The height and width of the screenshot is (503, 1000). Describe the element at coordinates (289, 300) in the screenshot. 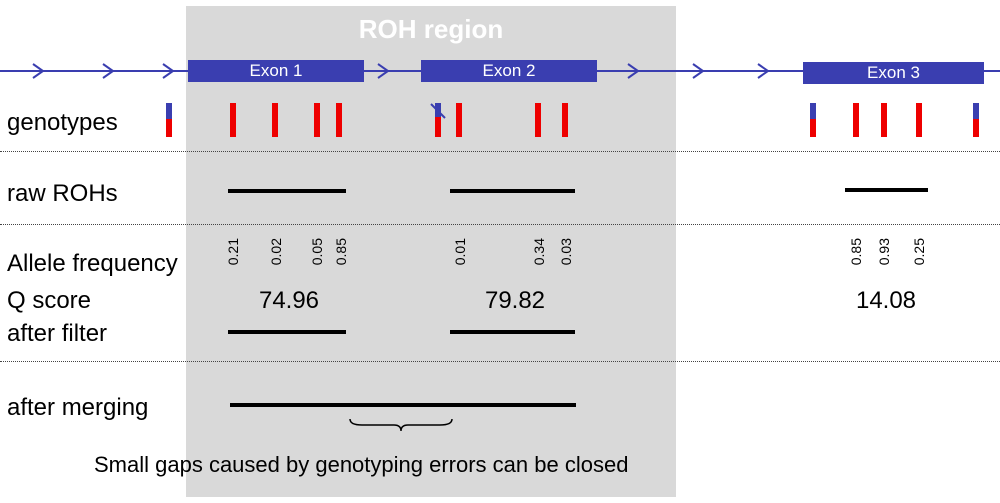

I see `q-score-value: 74.96` at that location.